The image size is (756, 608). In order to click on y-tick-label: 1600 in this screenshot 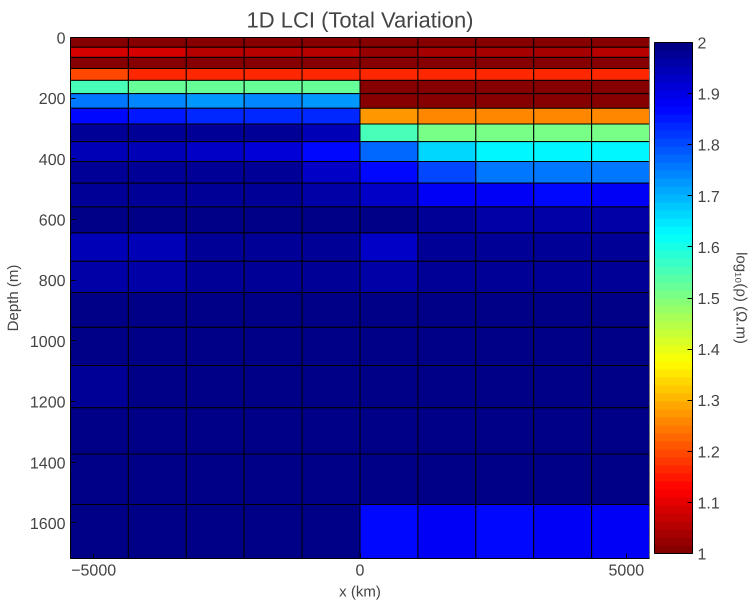, I will do `click(48, 524)`.